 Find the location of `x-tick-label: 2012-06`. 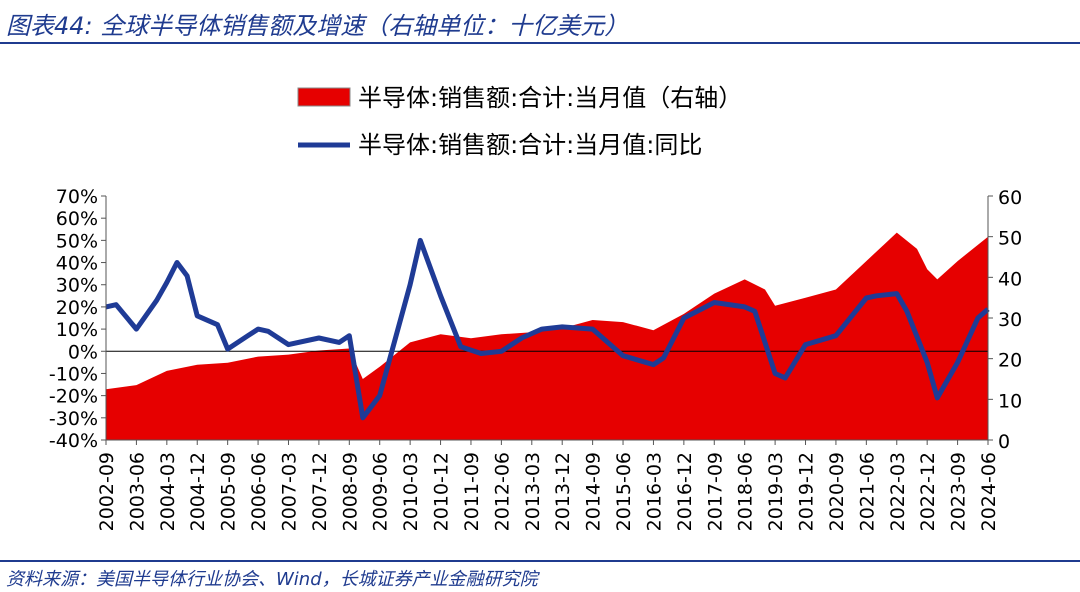

x-tick-label: 2012-06 is located at coordinates (502, 491).